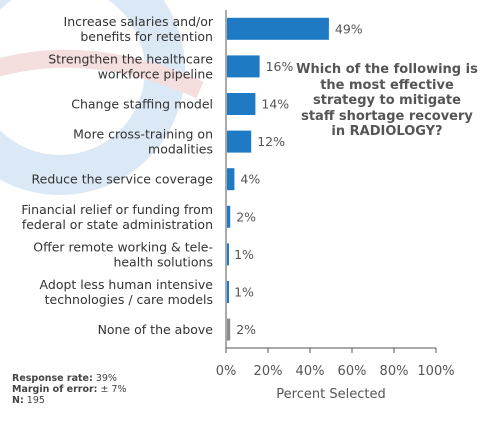 The height and width of the screenshot is (430, 496). What do you see at coordinates (123, 179) in the screenshot?
I see `category-label: Reduce the service coverage` at bounding box center [123, 179].